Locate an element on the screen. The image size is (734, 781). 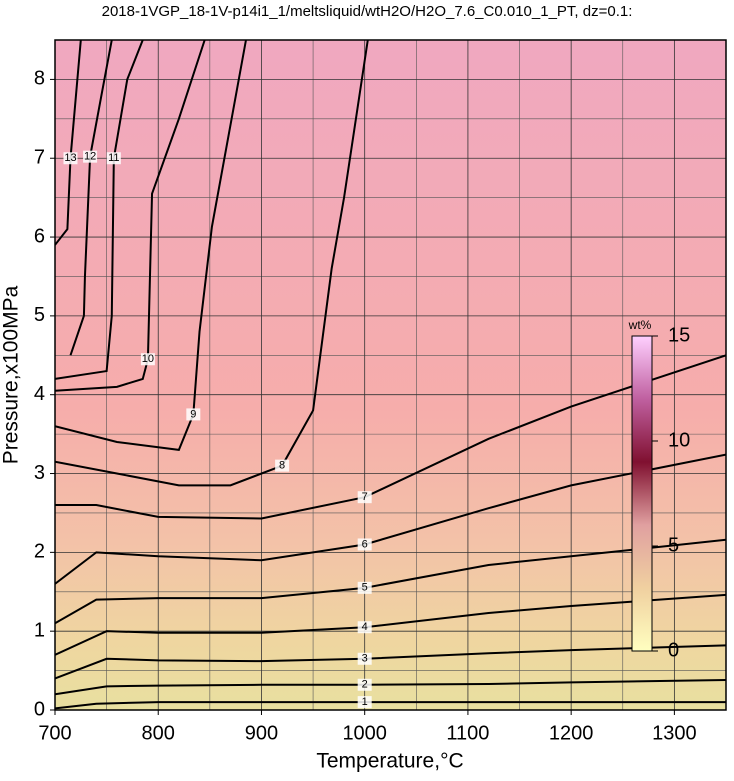
colorbar is located at coordinates (642, 493).